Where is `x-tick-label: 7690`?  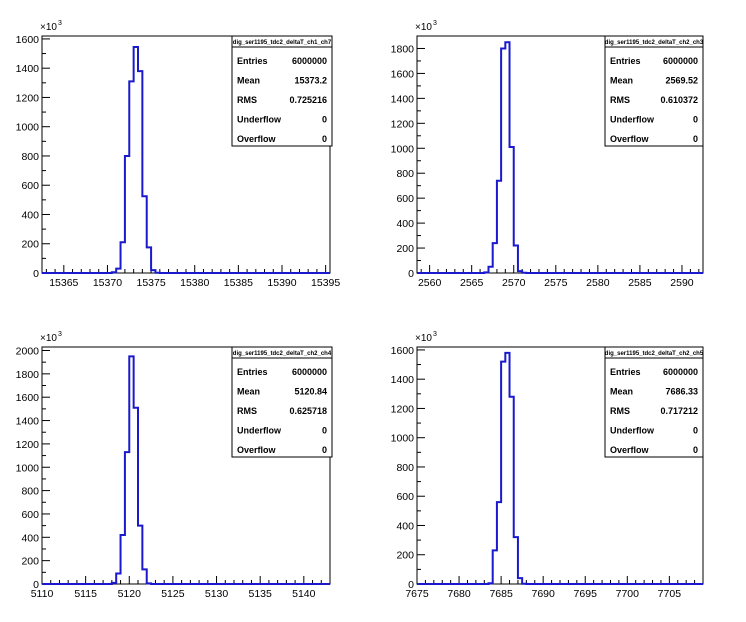
x-tick-label: 7690 is located at coordinates (543, 594).